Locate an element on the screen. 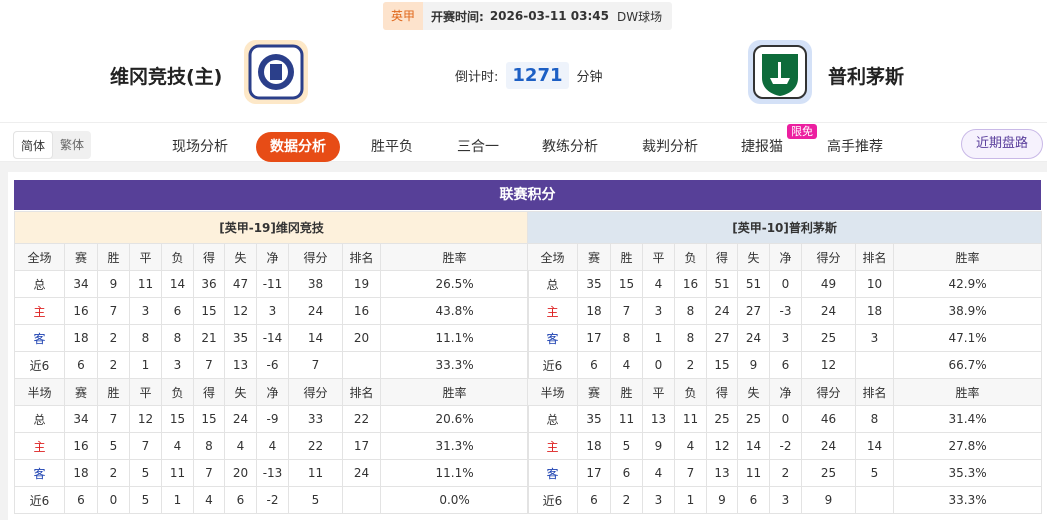  stat-cell: 34 is located at coordinates (81, 419).